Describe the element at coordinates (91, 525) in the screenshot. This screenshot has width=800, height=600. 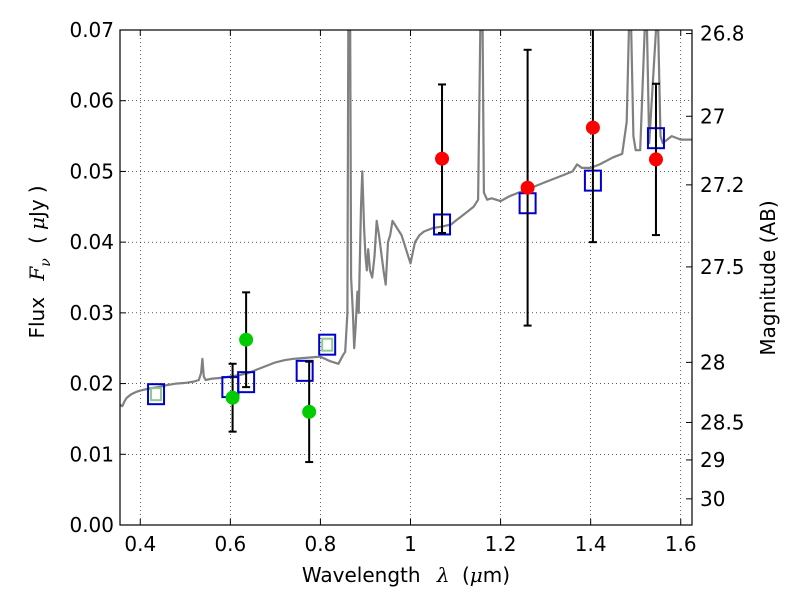
I see `y-tick-label: 0.00` at that location.